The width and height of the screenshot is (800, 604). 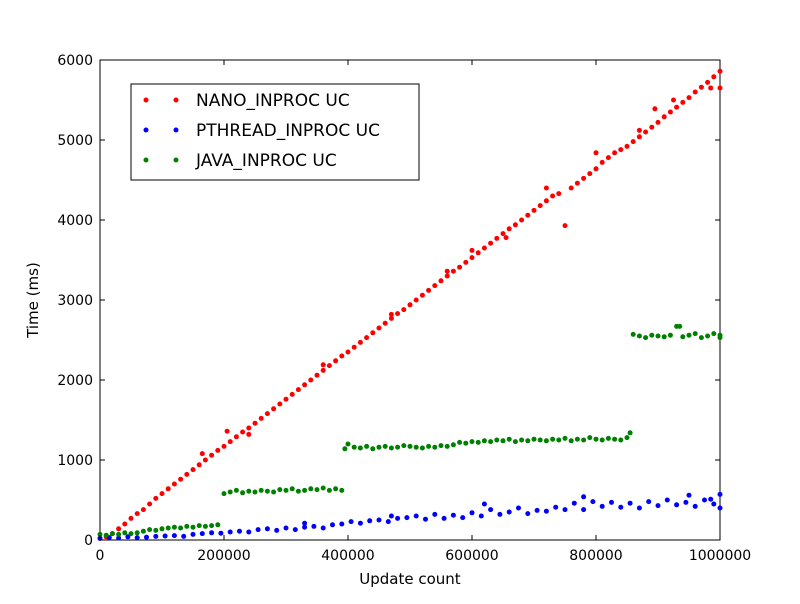 What do you see at coordinates (471, 556) in the screenshot?
I see `x-tick-label: 600000` at bounding box center [471, 556].